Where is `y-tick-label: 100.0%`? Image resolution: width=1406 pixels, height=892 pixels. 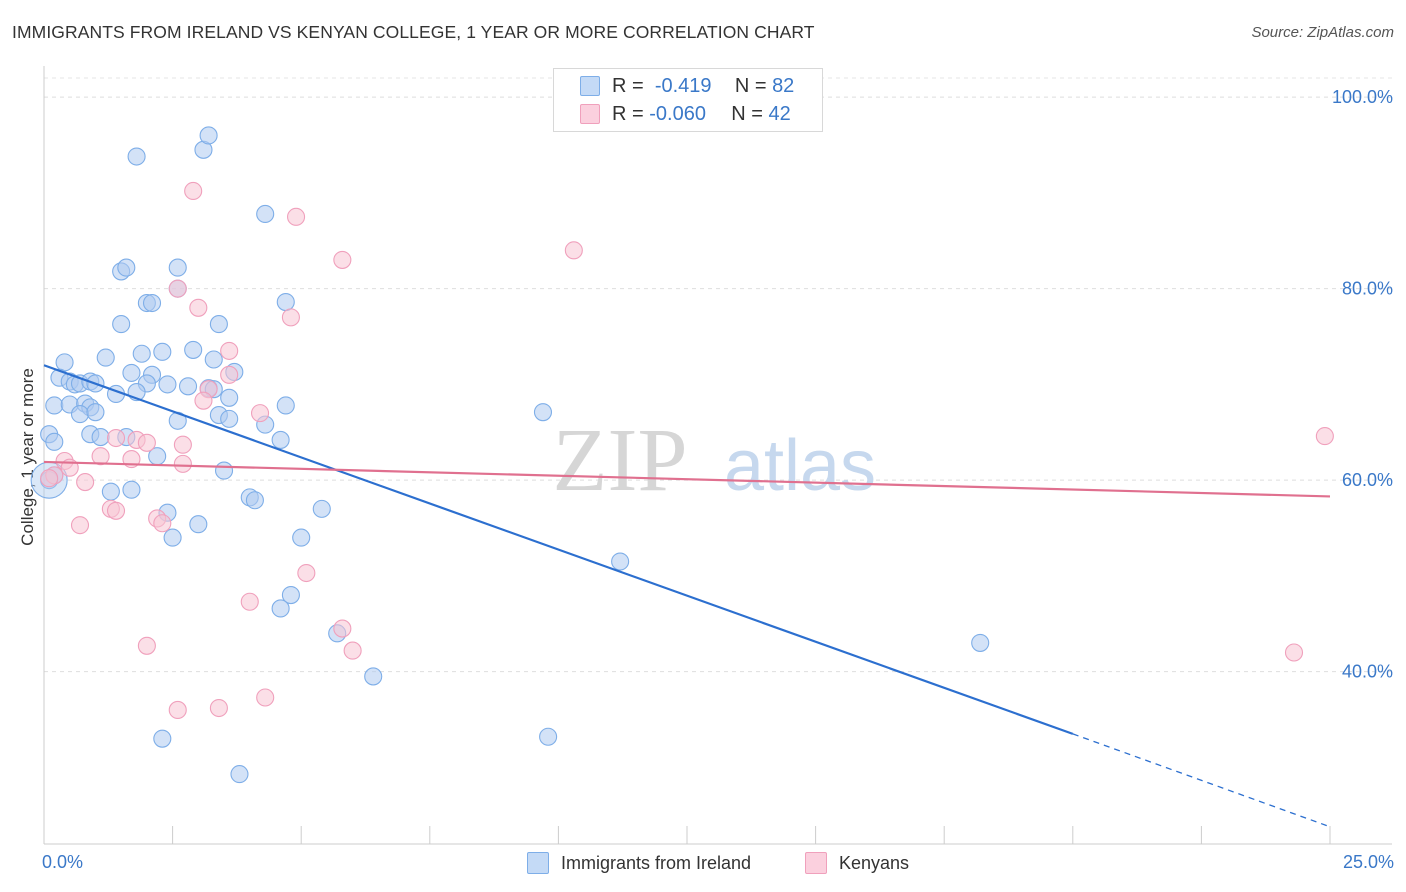
y-tick-label: 100.0% is located at coordinates (1362, 97).